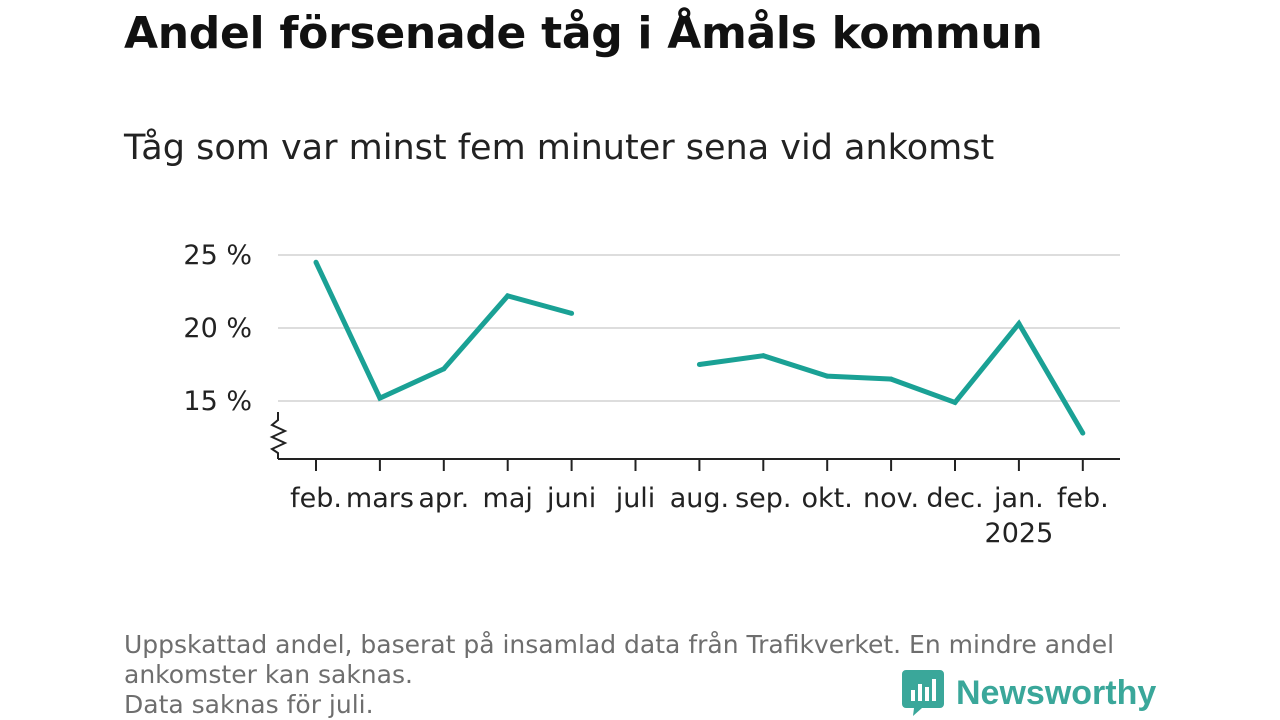 Image resolution: width=1280 pixels, height=720 pixels. What do you see at coordinates (571, 498) in the screenshot?
I see `x-tick-label: juni` at bounding box center [571, 498].